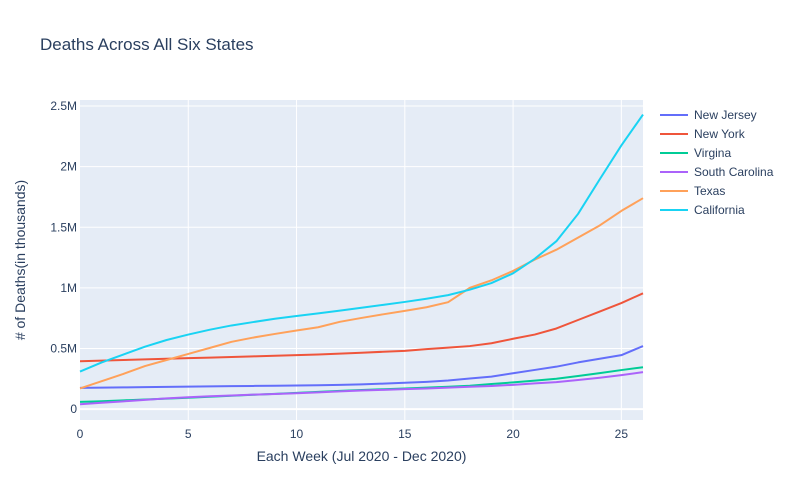 The width and height of the screenshot is (800, 500). I want to click on legend-item: New York, so click(703, 134).